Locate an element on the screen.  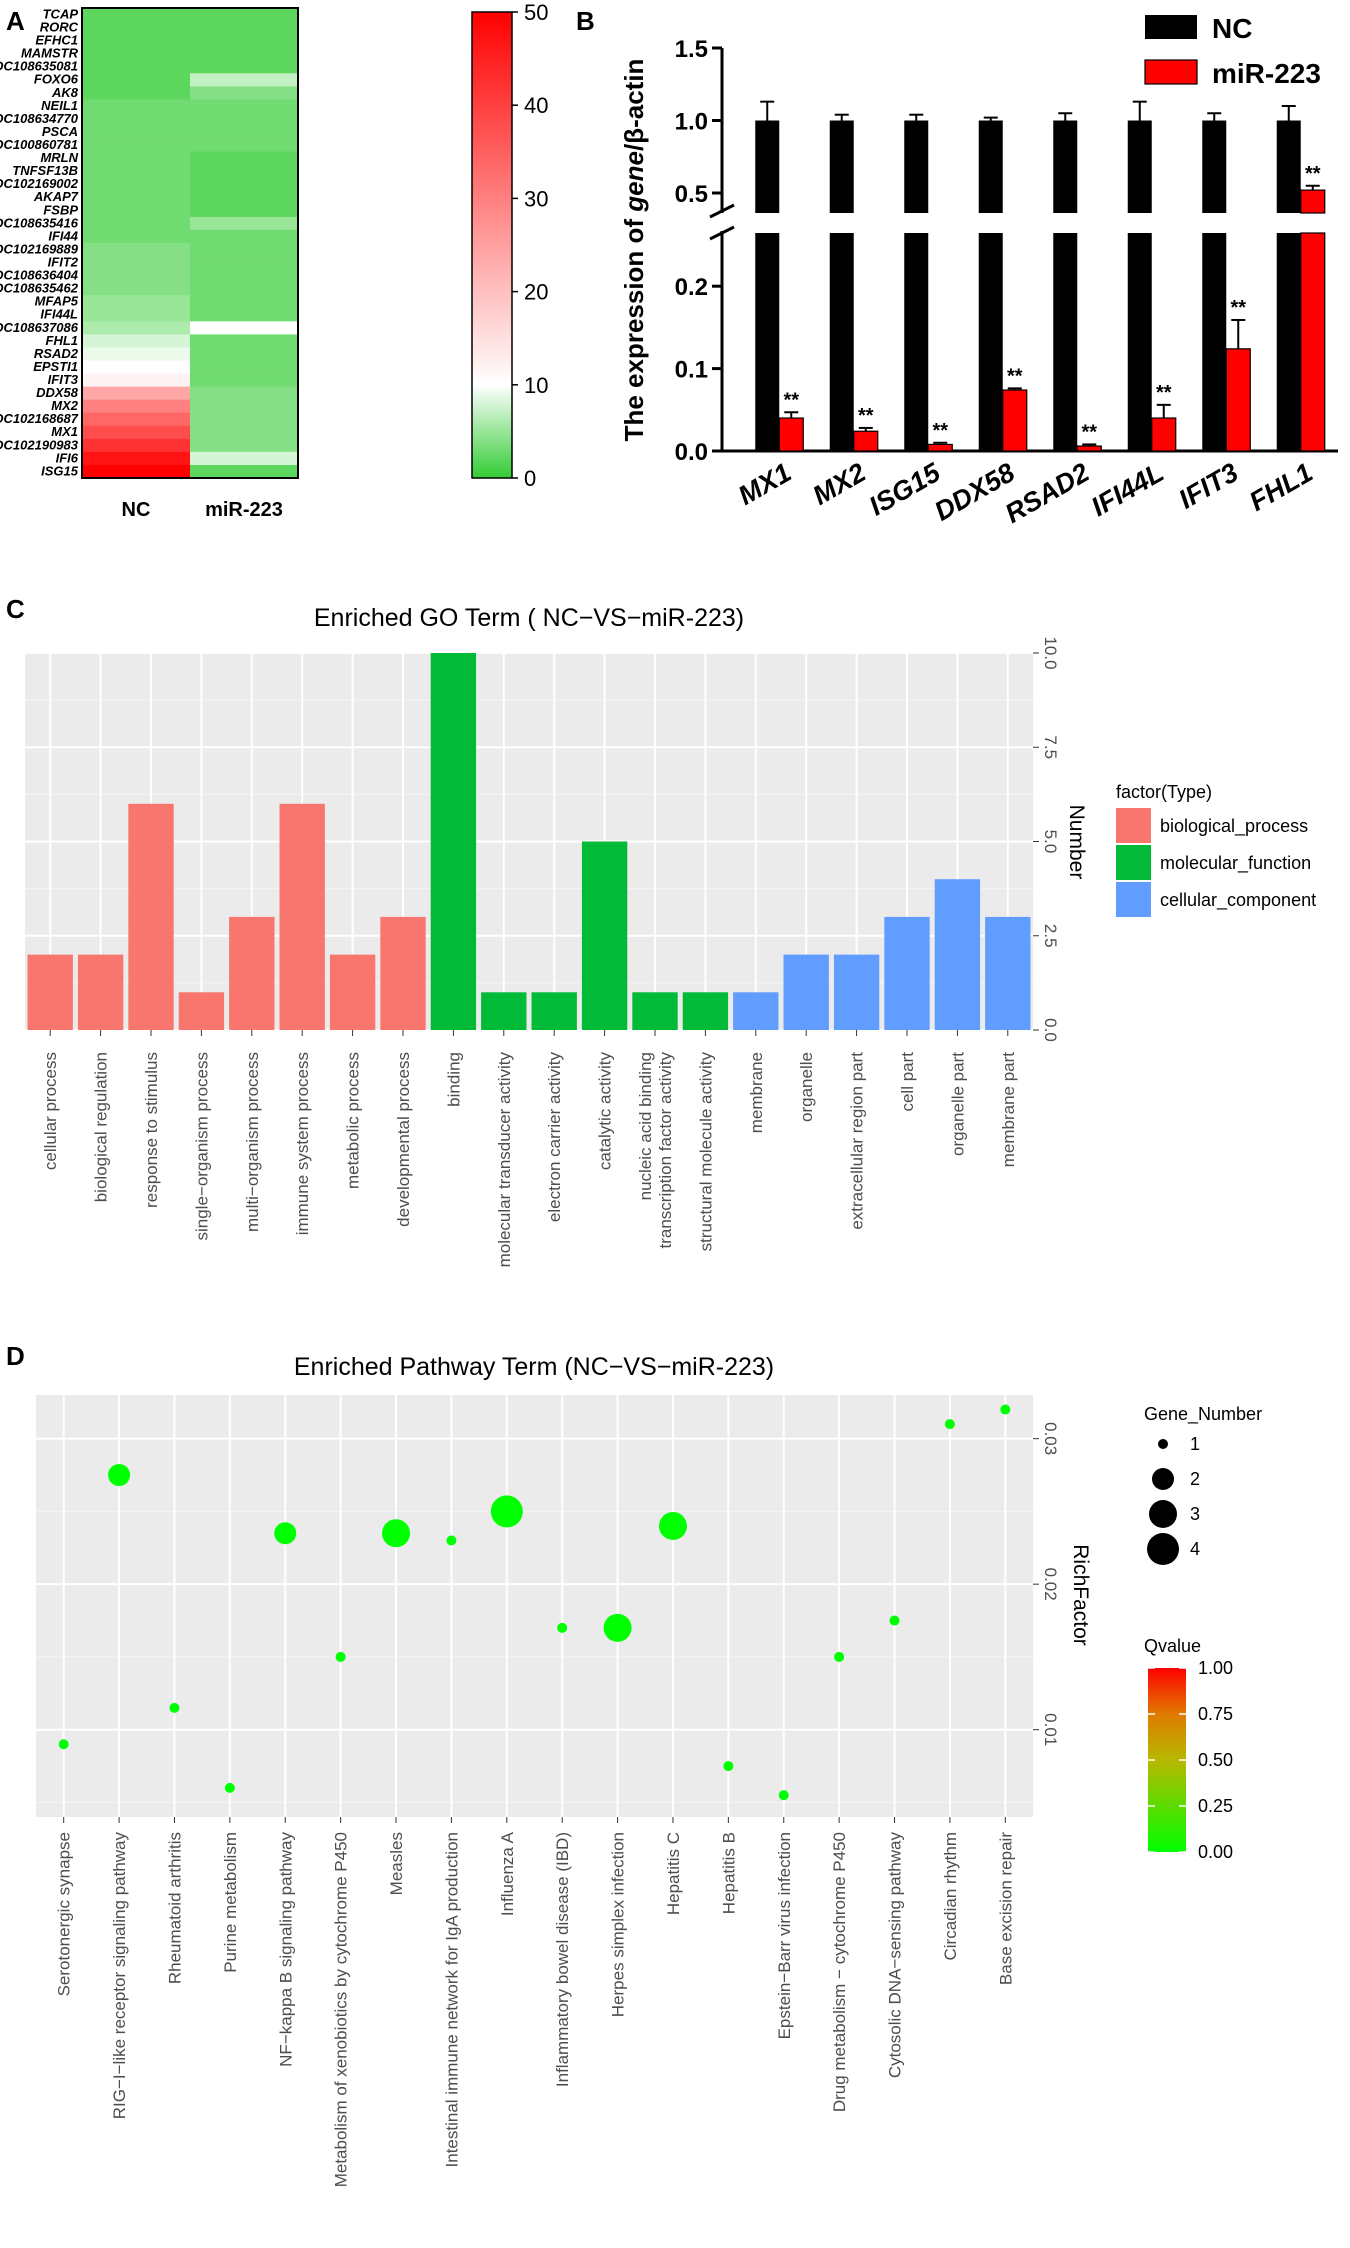
x-category-label: structural molecule activity is located at coordinates (705, 1152).